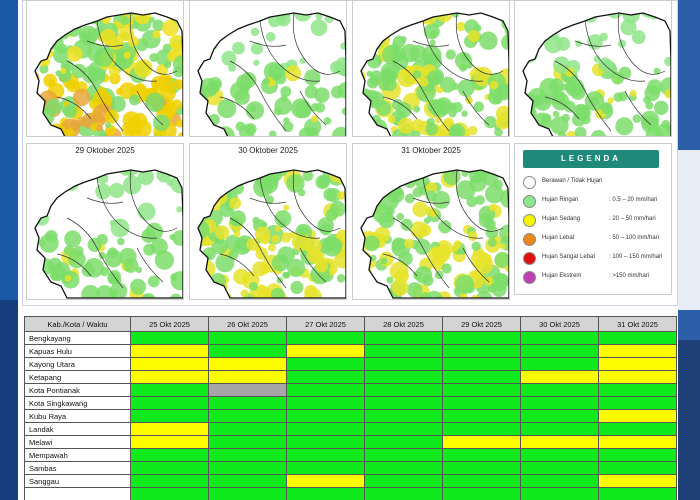  What do you see at coordinates (169, 324) in the screenshot?
I see `date-header: 25 Okt 2025` at bounding box center [169, 324].